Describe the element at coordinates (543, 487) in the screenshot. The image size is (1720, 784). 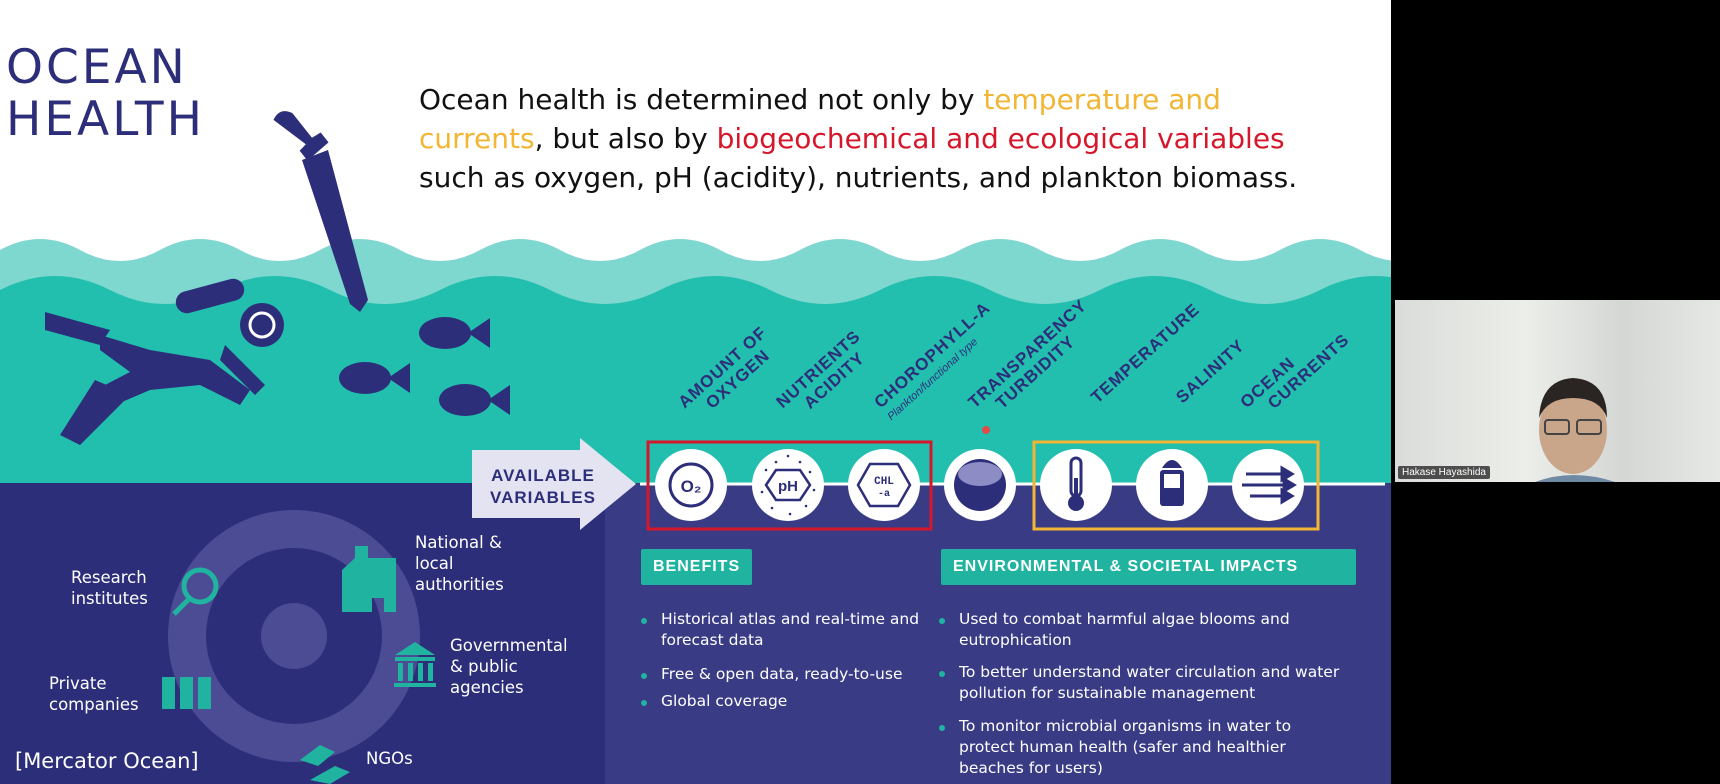
I see `available-variables-label: AVAILABLE VARIABLES` at that location.